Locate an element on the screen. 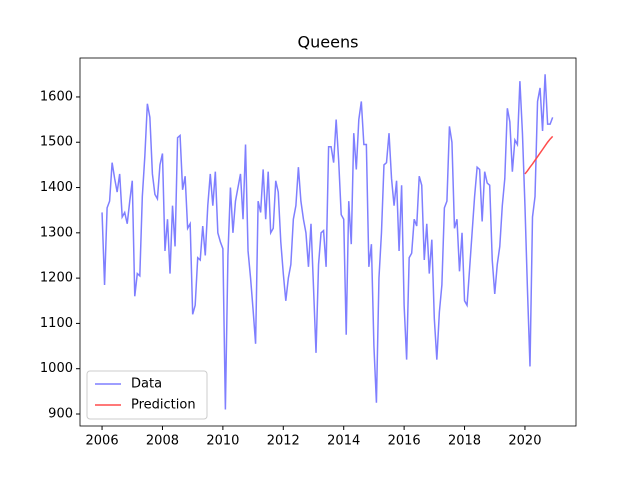 The image size is (640, 480). x-tick-label: 2016 is located at coordinates (404, 441).